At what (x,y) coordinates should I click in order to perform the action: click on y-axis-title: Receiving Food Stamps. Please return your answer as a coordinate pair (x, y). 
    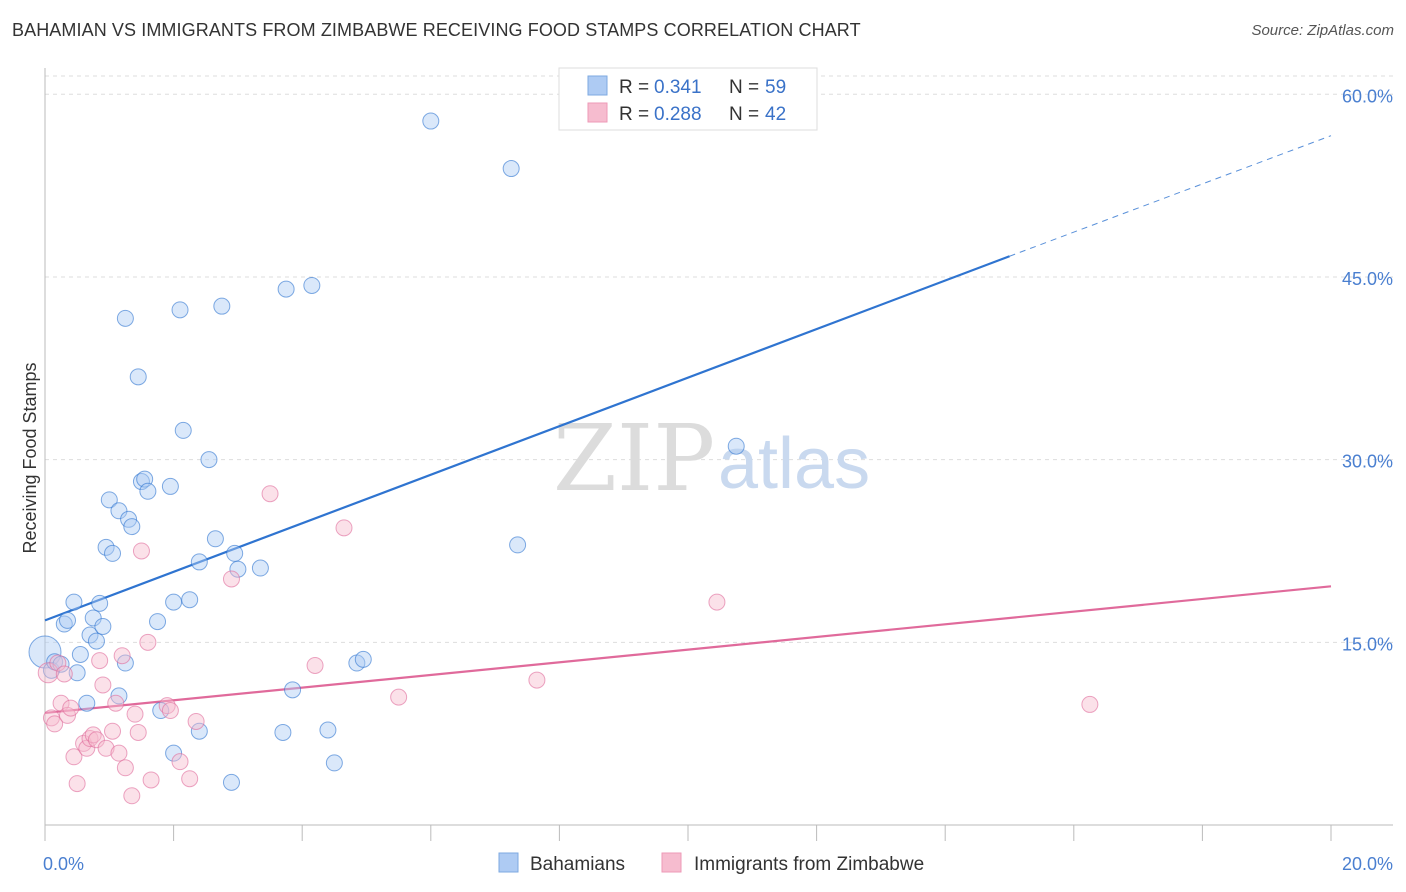
    Looking at the image, I should click on (30, 457).